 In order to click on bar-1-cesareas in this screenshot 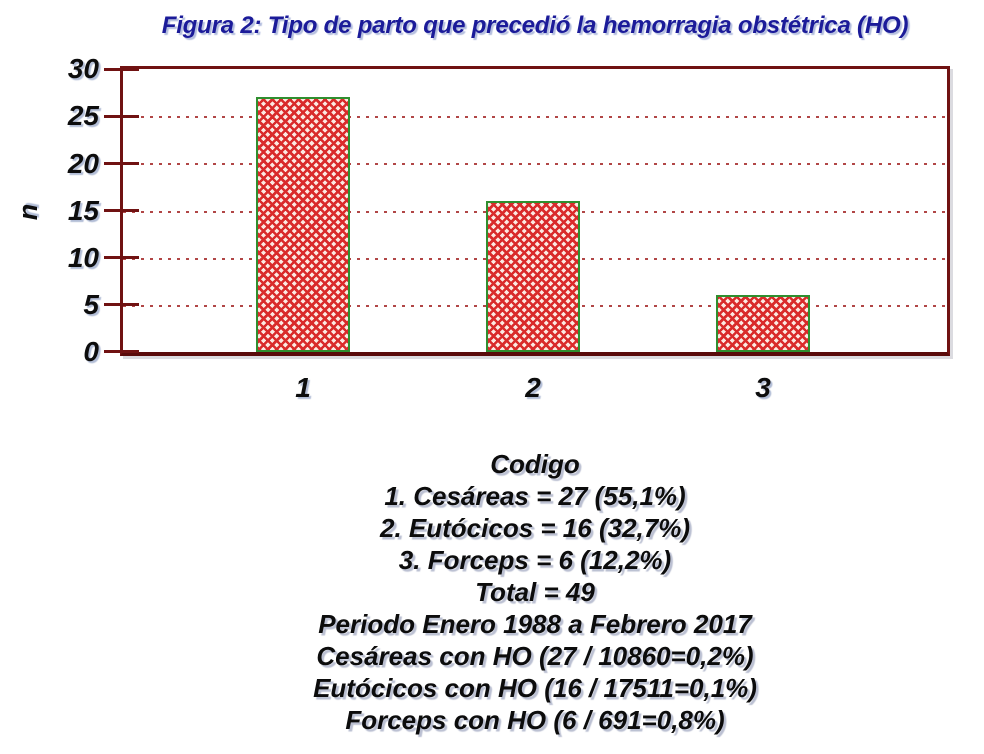, I will do `click(303, 224)`.